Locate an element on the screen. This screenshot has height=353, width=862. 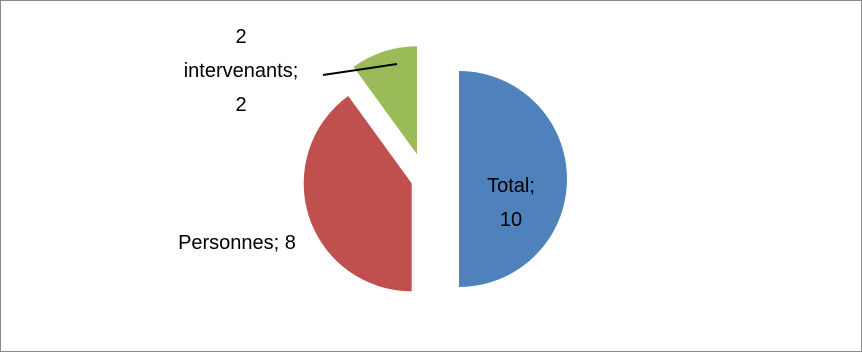
data-label-2-intervenants: 2 intervenants; 2 is located at coordinates (241, 71).